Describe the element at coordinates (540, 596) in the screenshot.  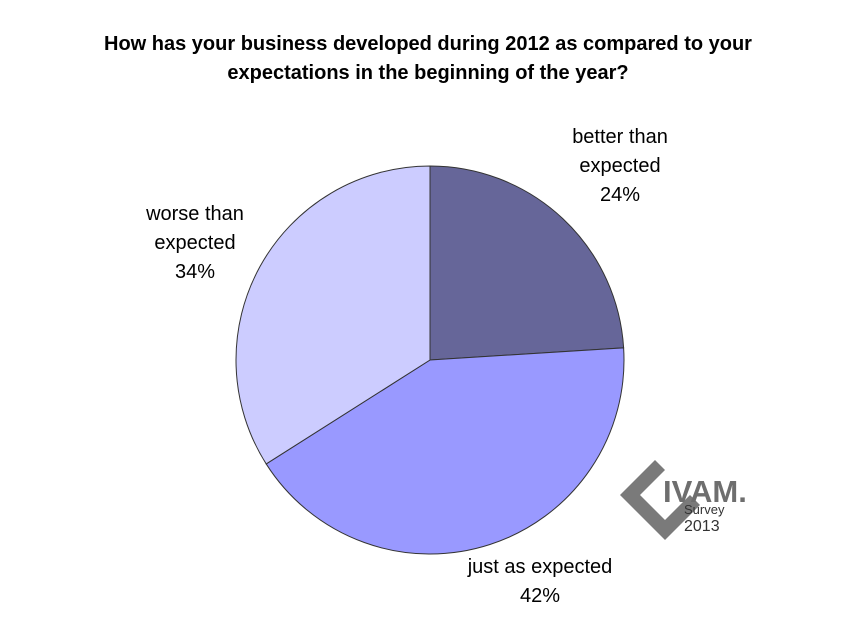
I see `value-label: 42%` at that location.